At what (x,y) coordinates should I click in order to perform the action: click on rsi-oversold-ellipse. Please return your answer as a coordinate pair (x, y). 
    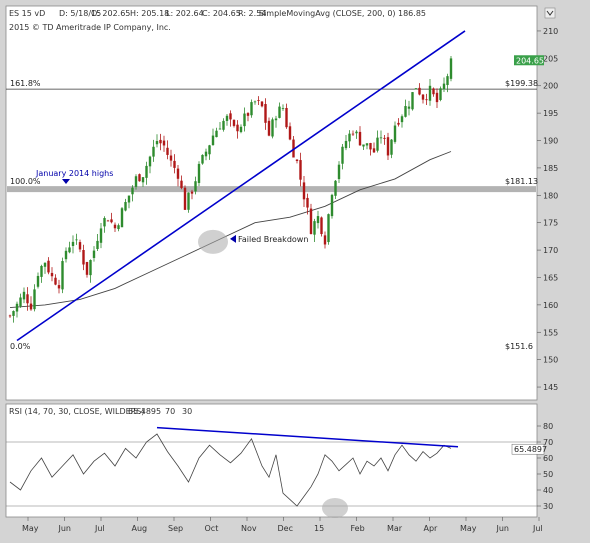
    Looking at the image, I should click on (335, 508).